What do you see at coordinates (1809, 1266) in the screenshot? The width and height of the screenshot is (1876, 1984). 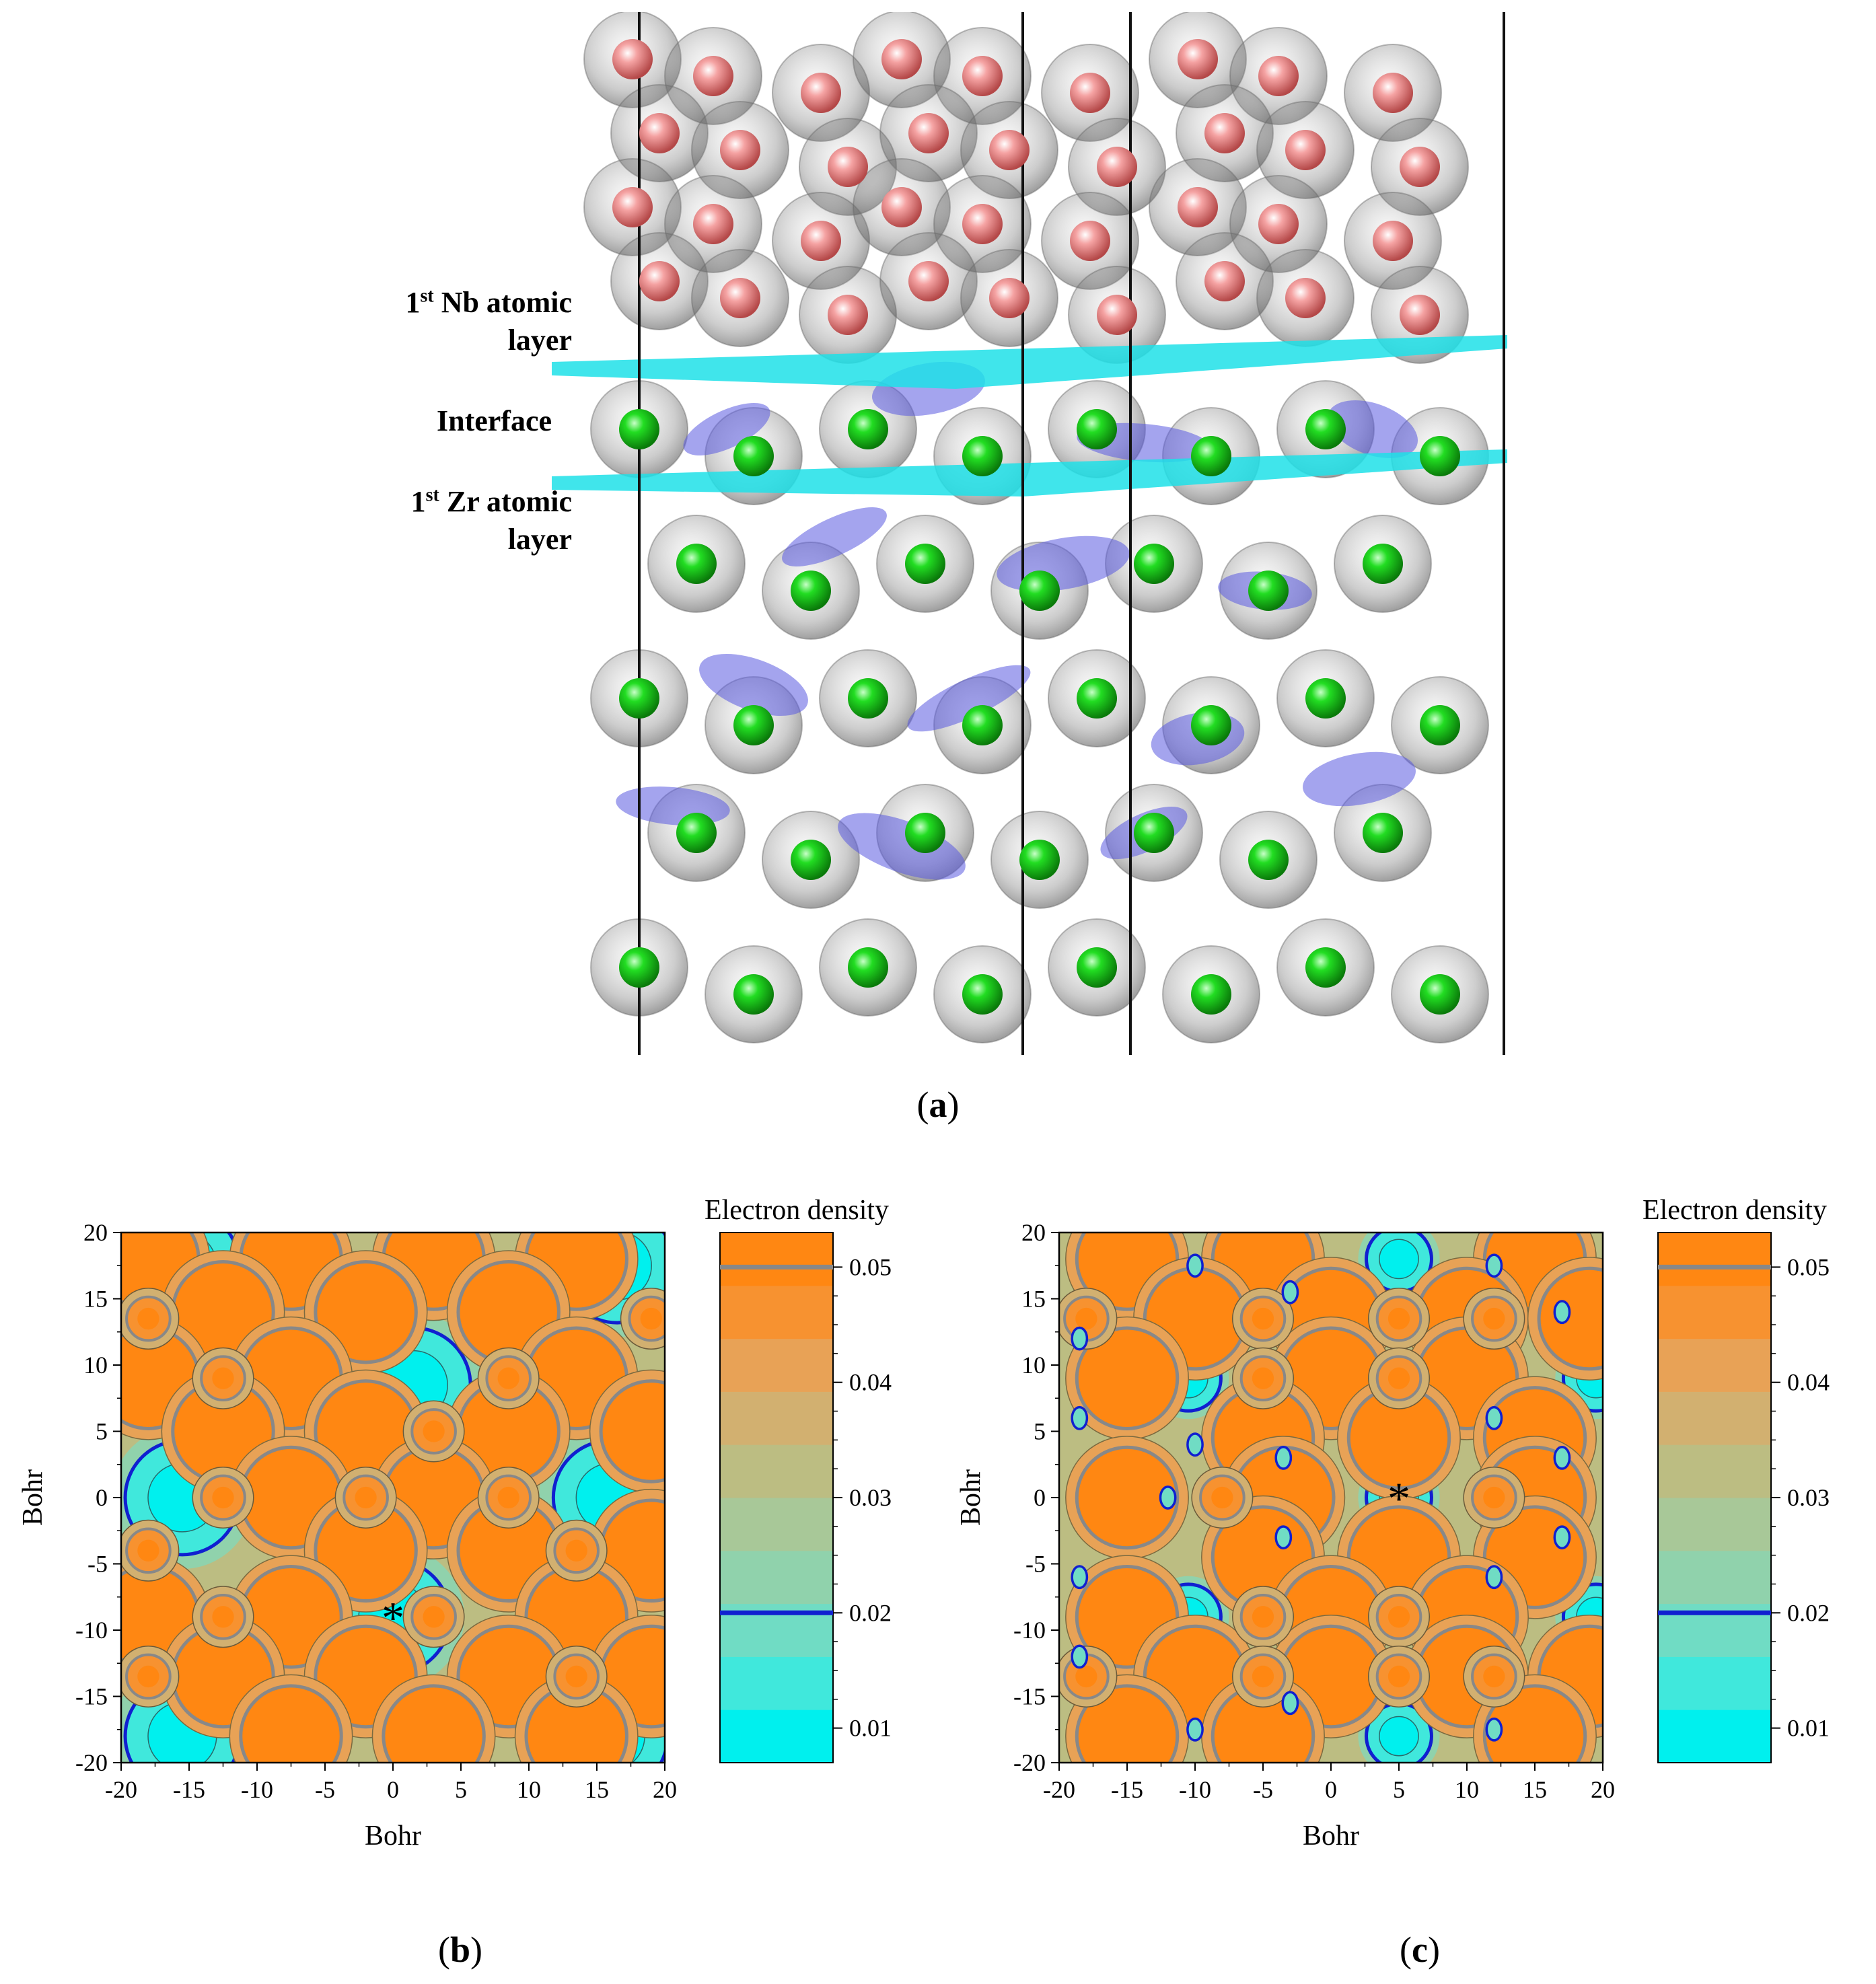 I see `colorbar-tick-label: 0.05` at bounding box center [1809, 1266].